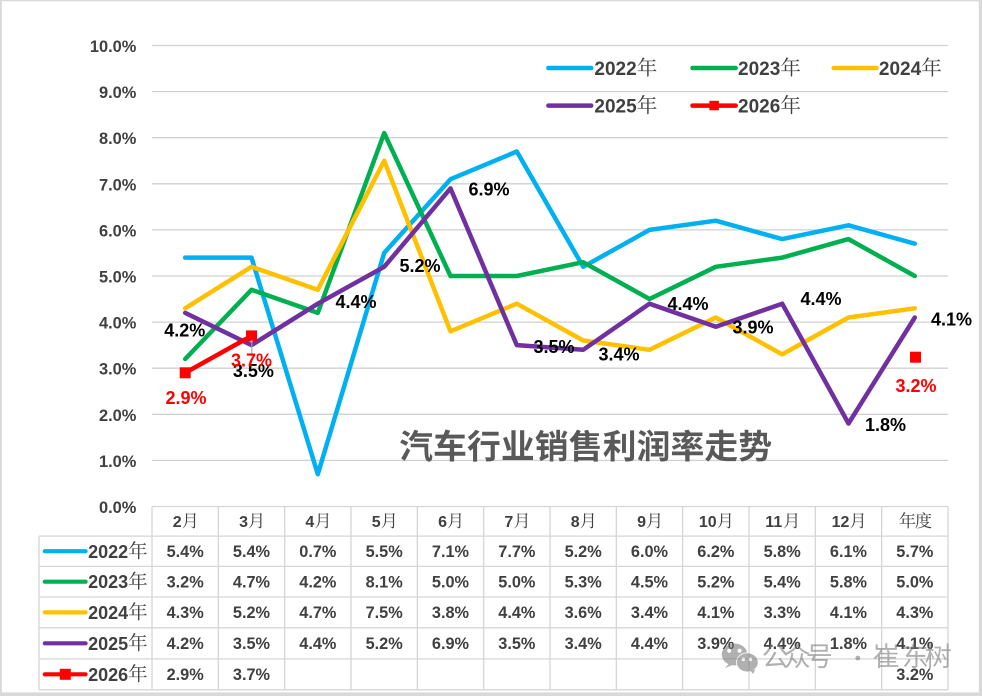 The image size is (982, 696). What do you see at coordinates (118, 416) in the screenshot?
I see `svg-text: 2.0%` at bounding box center [118, 416].